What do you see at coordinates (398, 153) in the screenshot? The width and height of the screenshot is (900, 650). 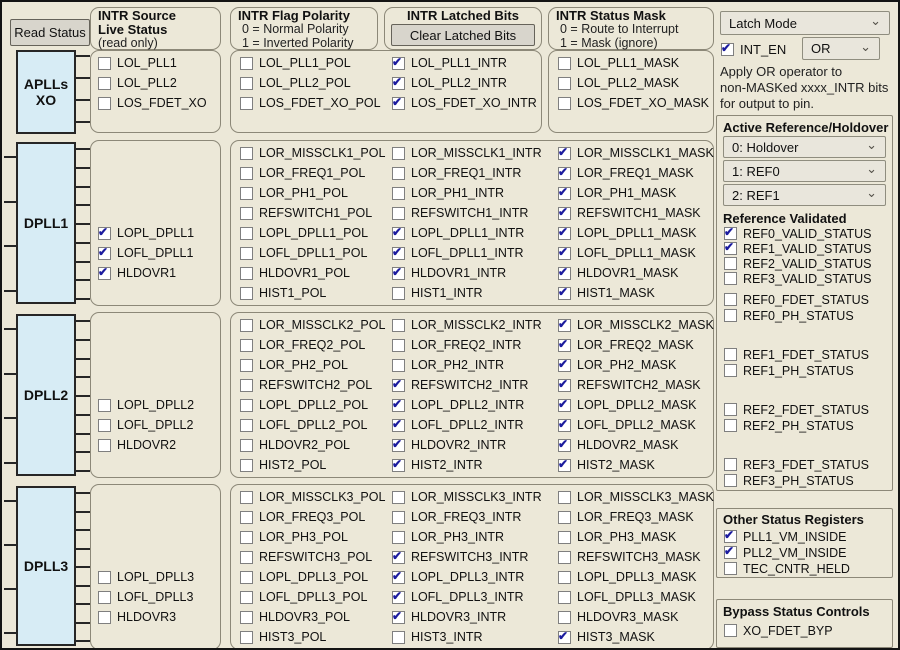 I see `lor_missclk1_intr-checkbox` at bounding box center [398, 153].